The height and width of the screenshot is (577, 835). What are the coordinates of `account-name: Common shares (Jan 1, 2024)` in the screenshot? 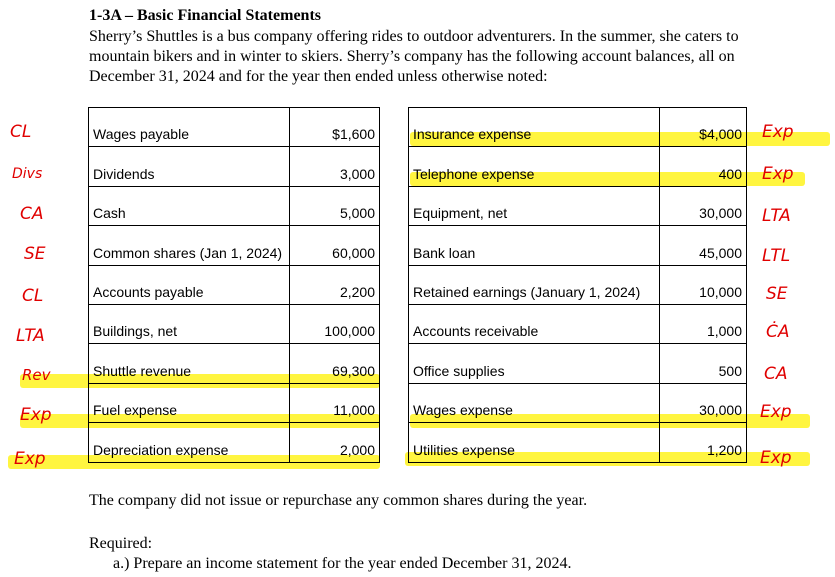 It's located at (189, 245).